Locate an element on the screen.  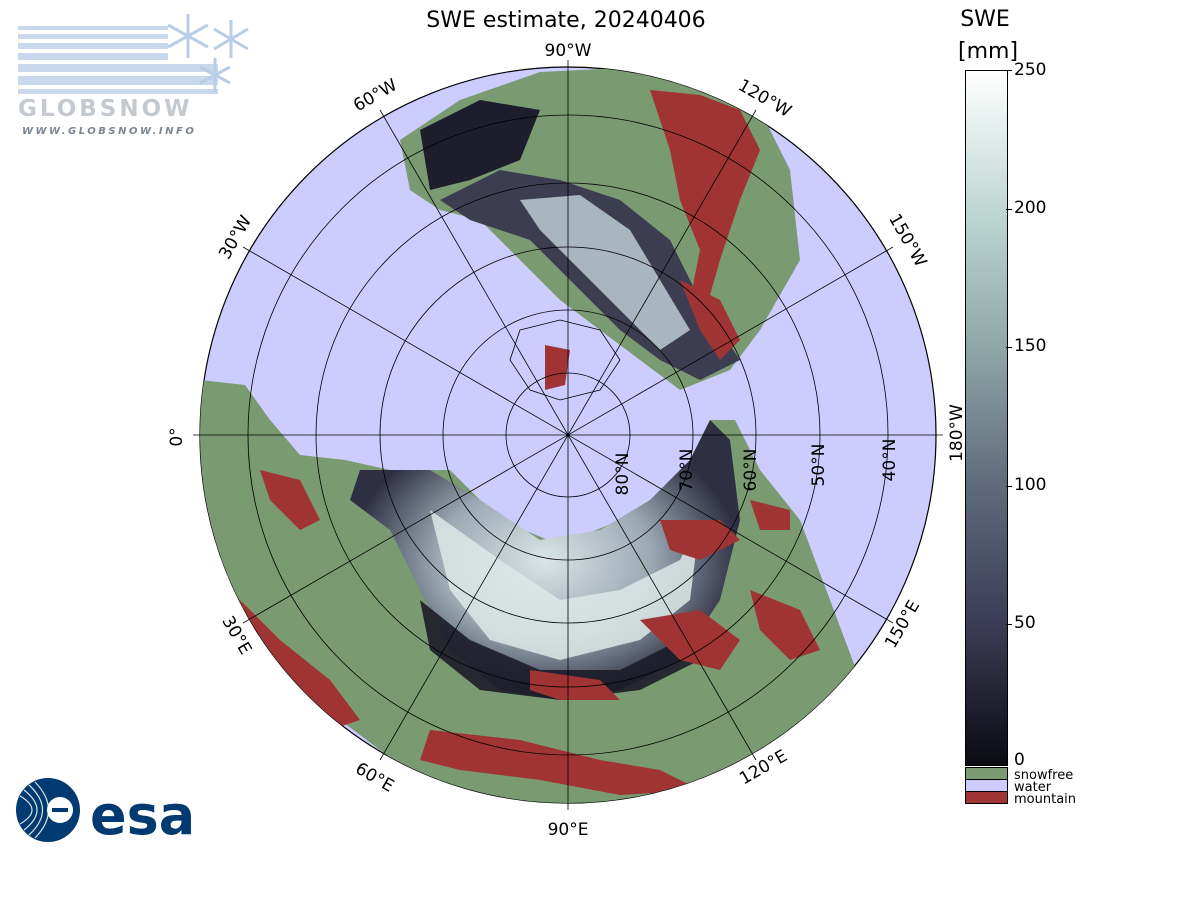
colorbar-tick-label: 50 is located at coordinates (1025, 623).